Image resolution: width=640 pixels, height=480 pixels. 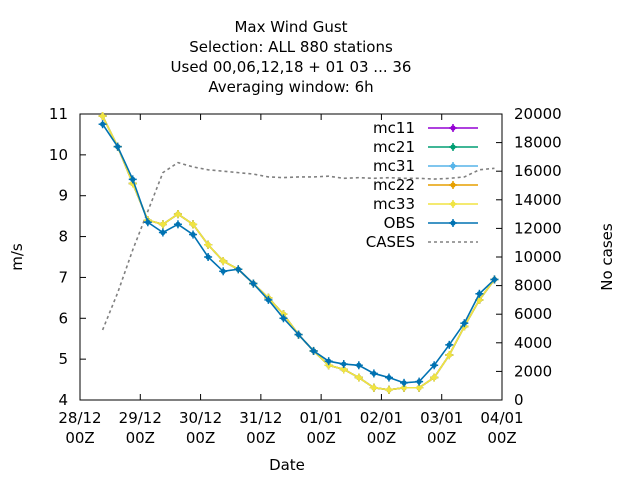 I want to click on x-tick-label-date: 02/01, so click(x=381, y=418).